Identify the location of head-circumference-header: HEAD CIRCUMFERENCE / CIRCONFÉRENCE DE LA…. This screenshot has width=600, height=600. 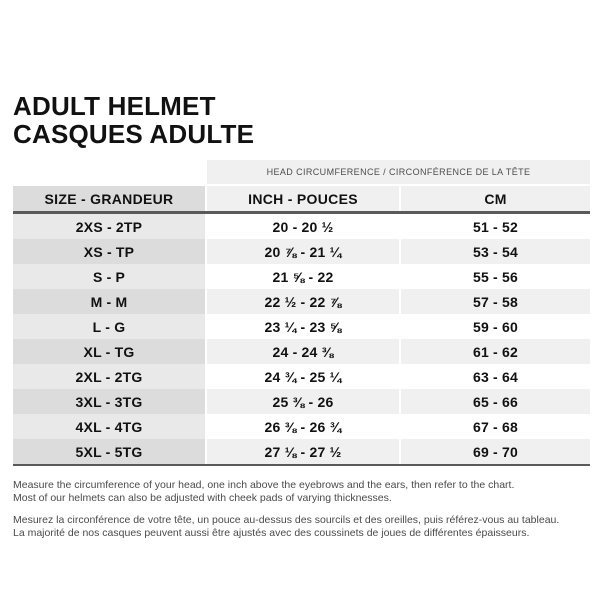
(398, 172).